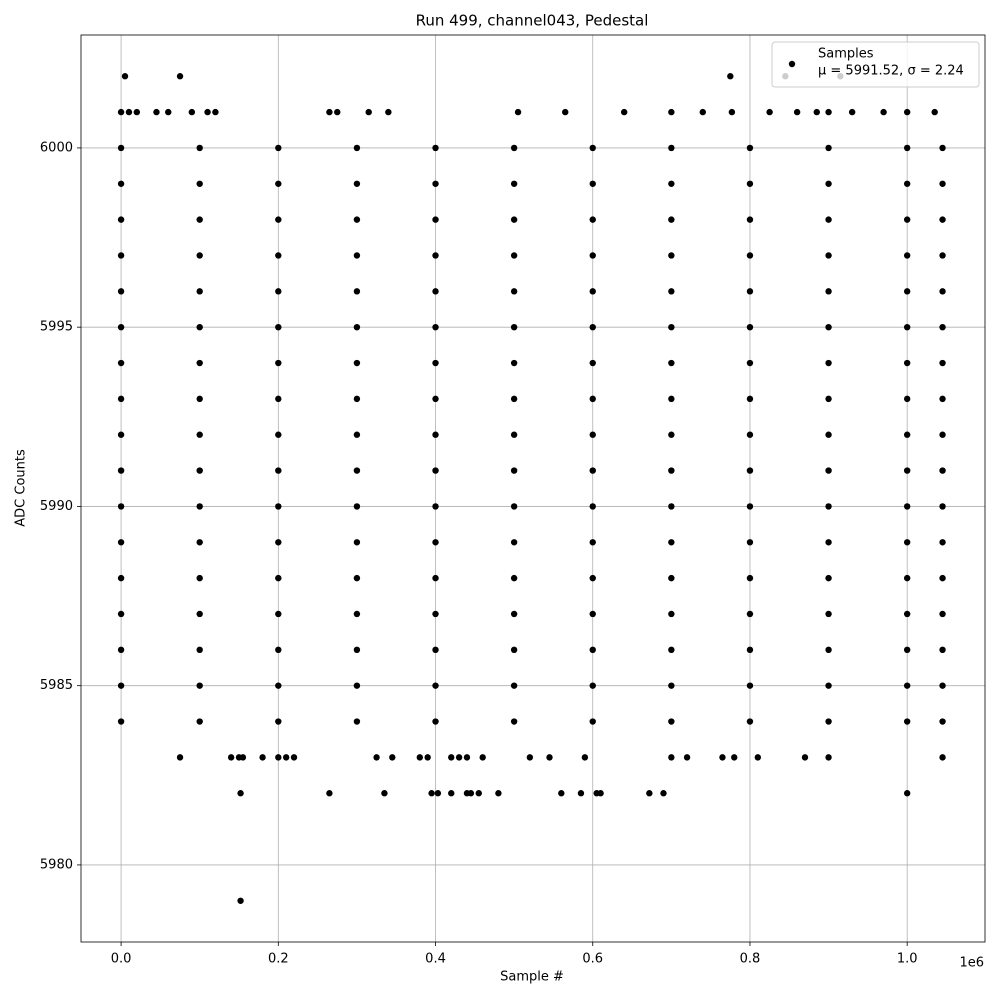  I want to click on x-tick-label: 0.8, so click(750, 959).